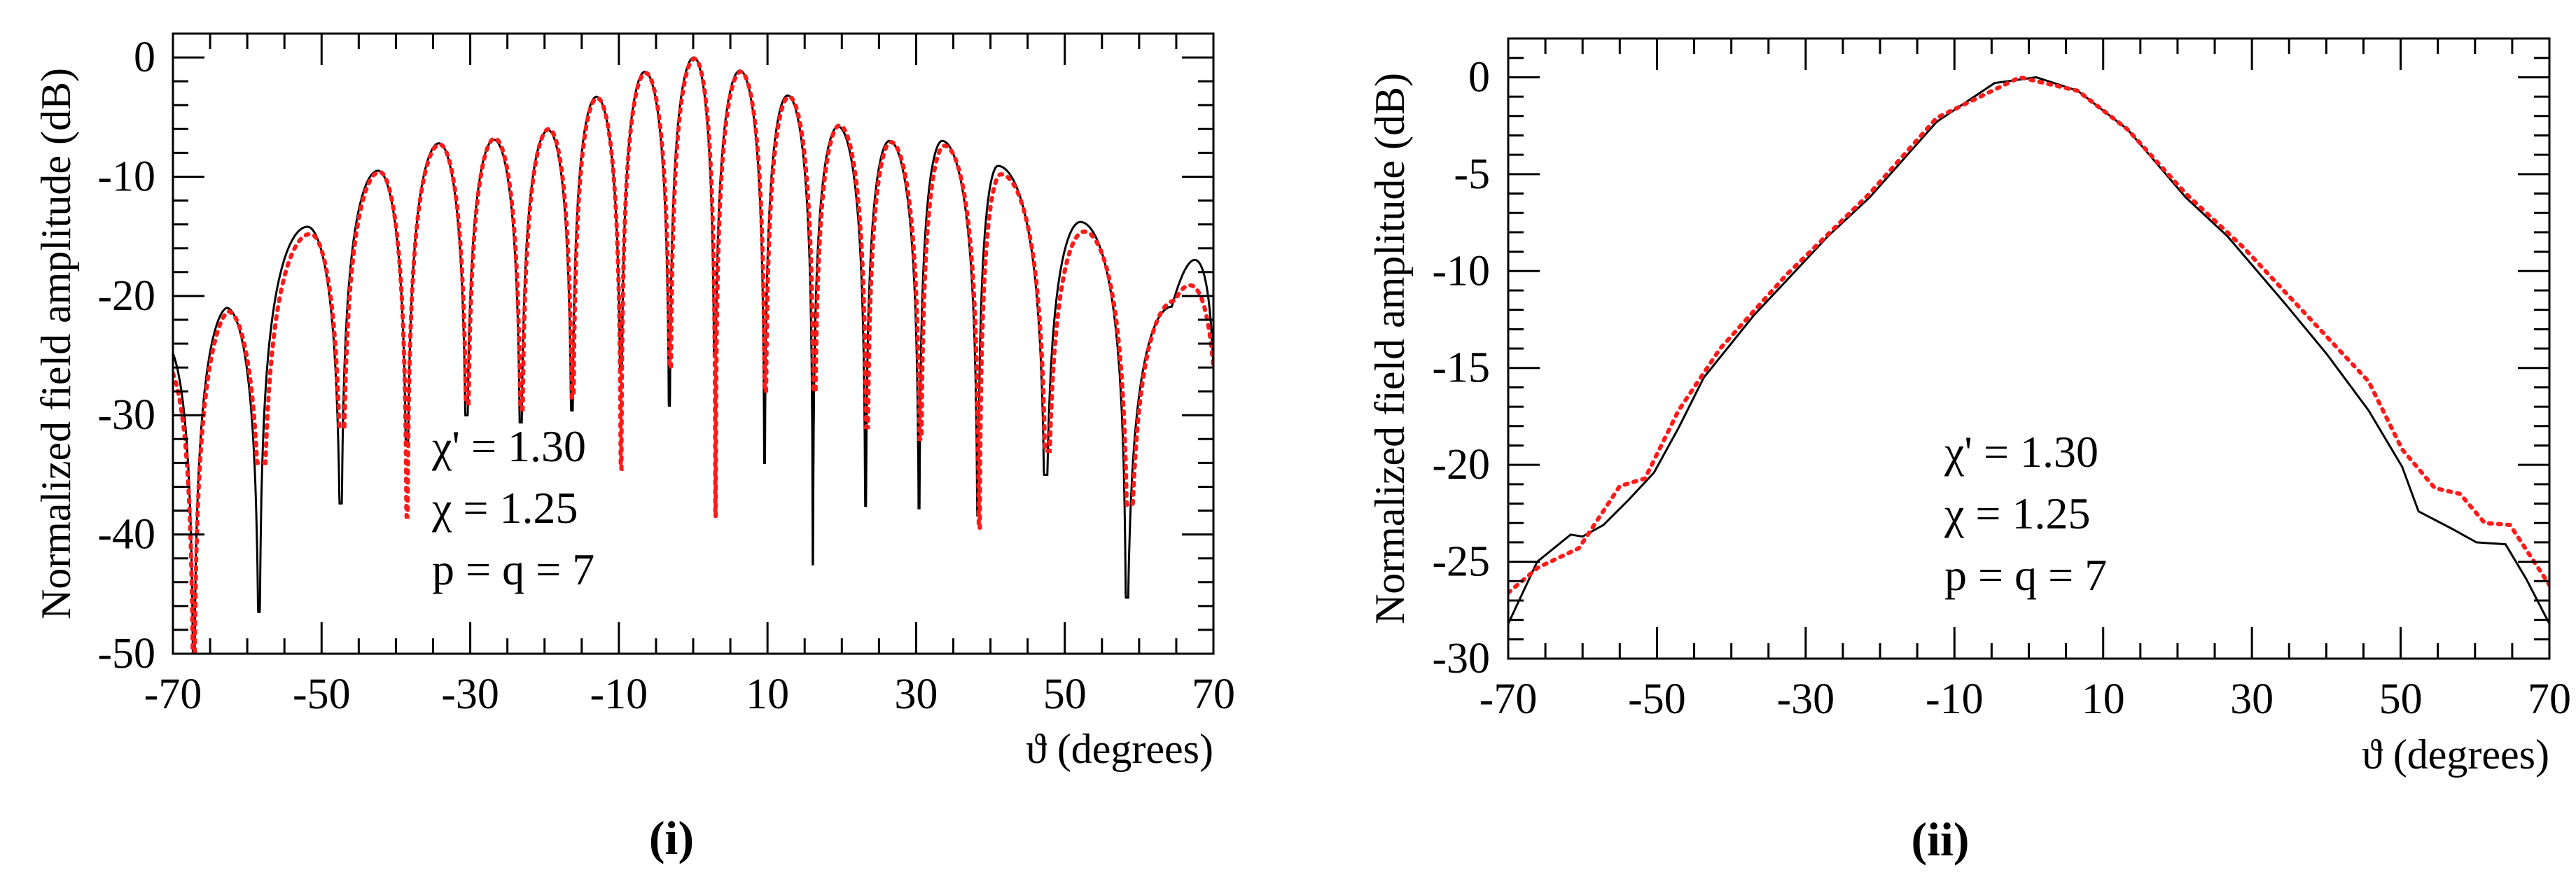 This screenshot has height=877, width=2576. Describe the element at coordinates (126, 654) in the screenshot. I see `y-tick-label: -50` at that location.